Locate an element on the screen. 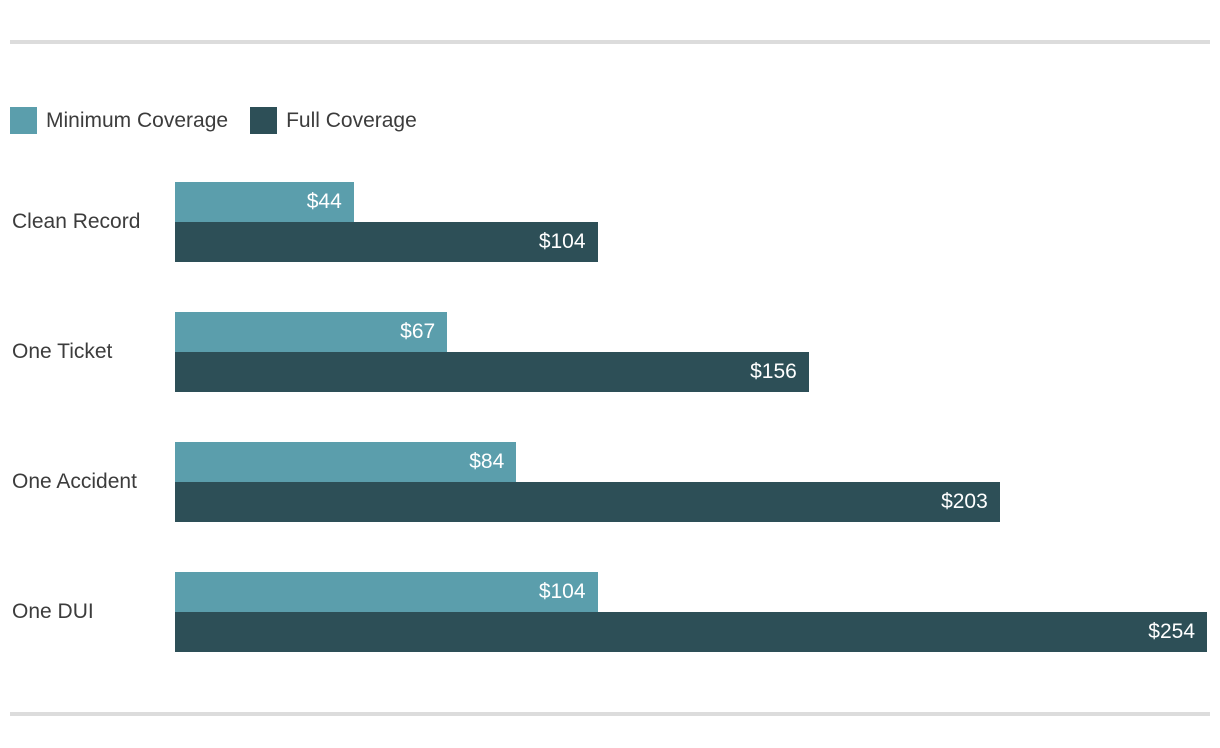  legend: Minimum Coverage Full Coverage is located at coordinates (213, 120).